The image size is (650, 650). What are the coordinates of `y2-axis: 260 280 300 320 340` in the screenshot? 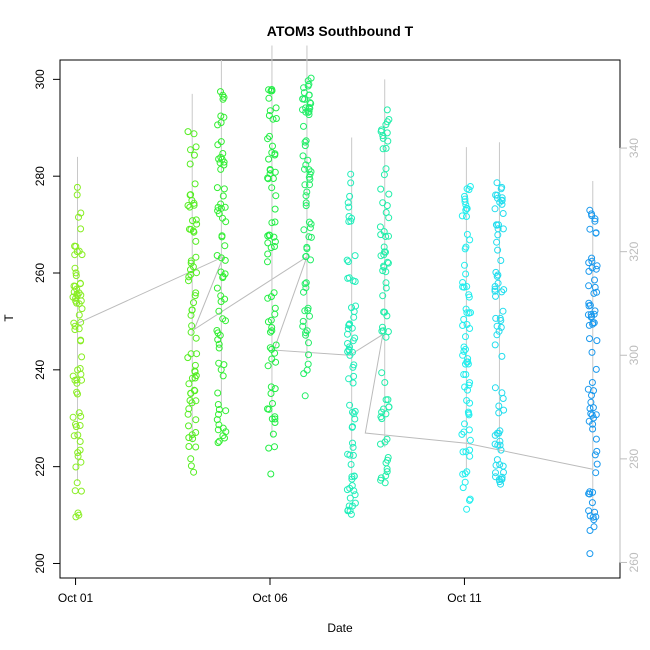 It's located at (630, 355).